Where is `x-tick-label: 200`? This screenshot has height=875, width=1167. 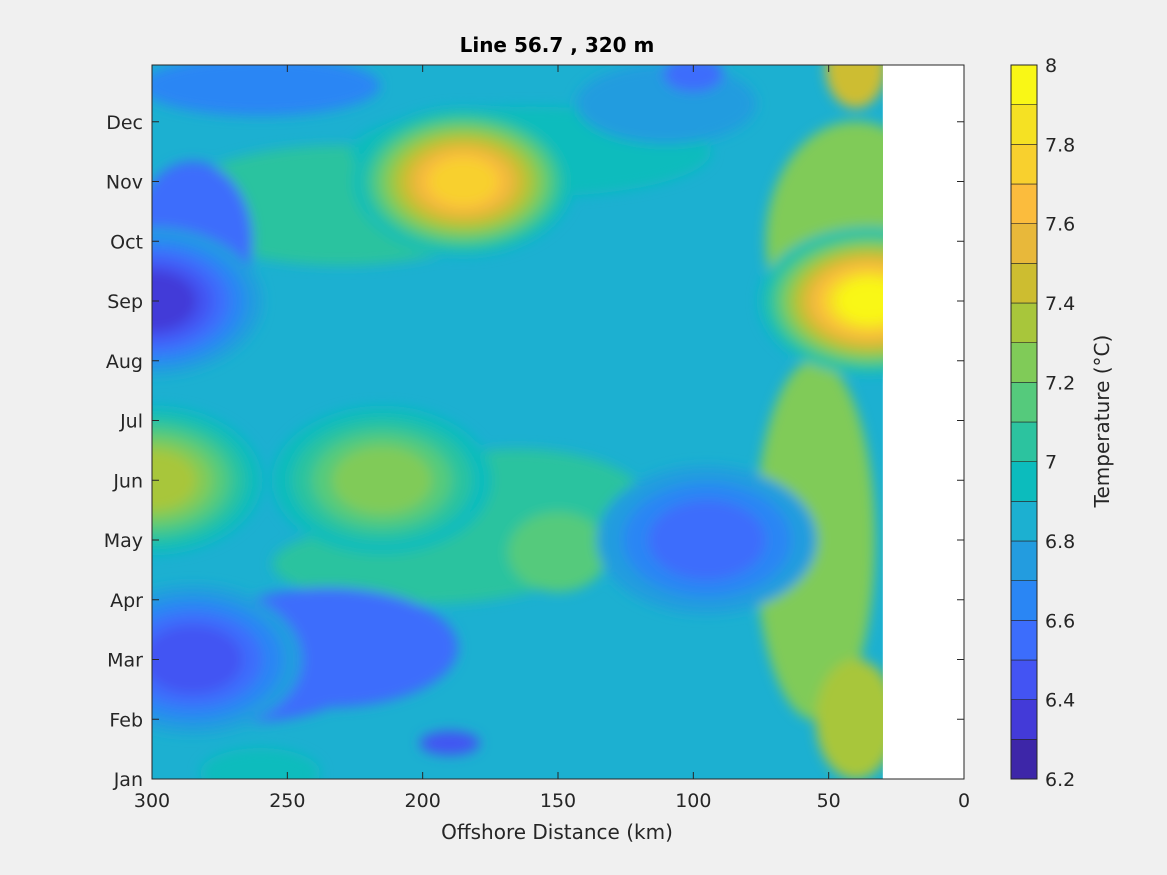
x-tick-label: 200 is located at coordinates (423, 801).